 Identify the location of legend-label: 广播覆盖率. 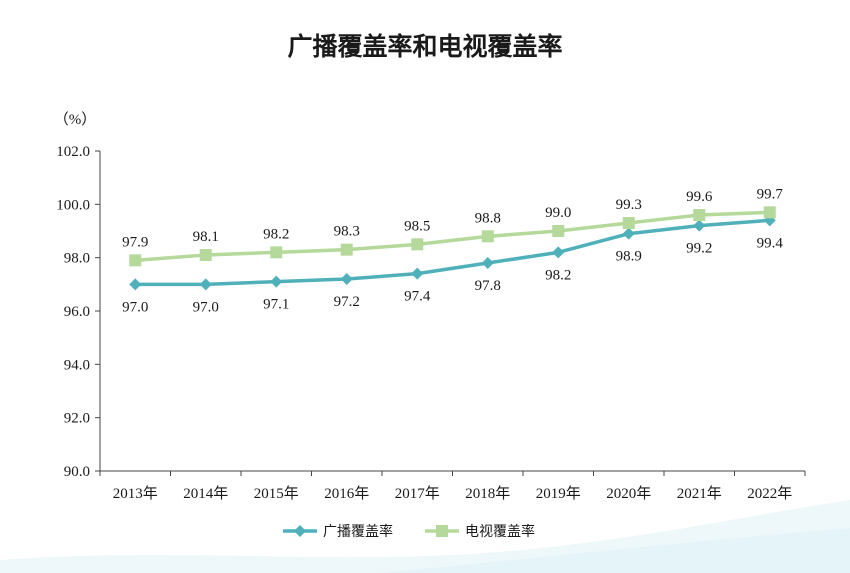
(358, 531).